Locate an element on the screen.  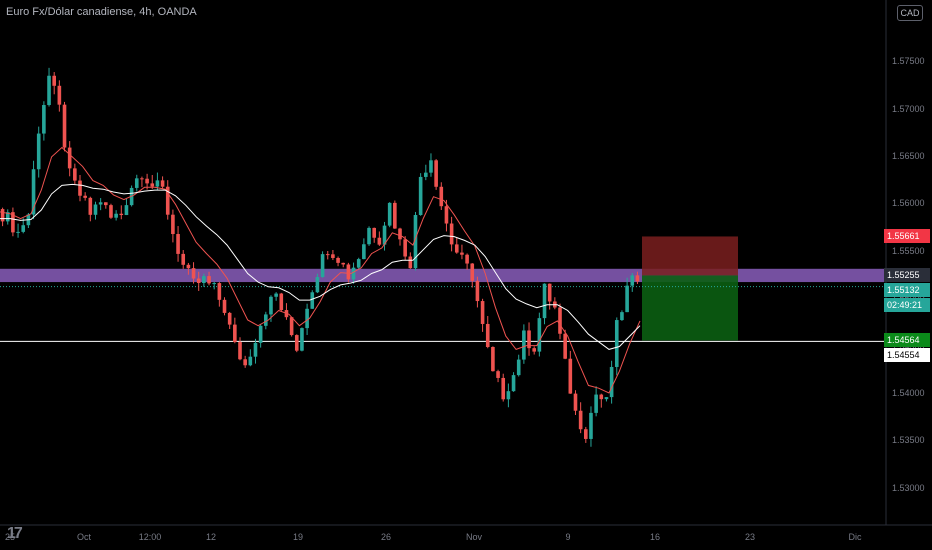
resistance-zone is located at coordinates (443, 275).